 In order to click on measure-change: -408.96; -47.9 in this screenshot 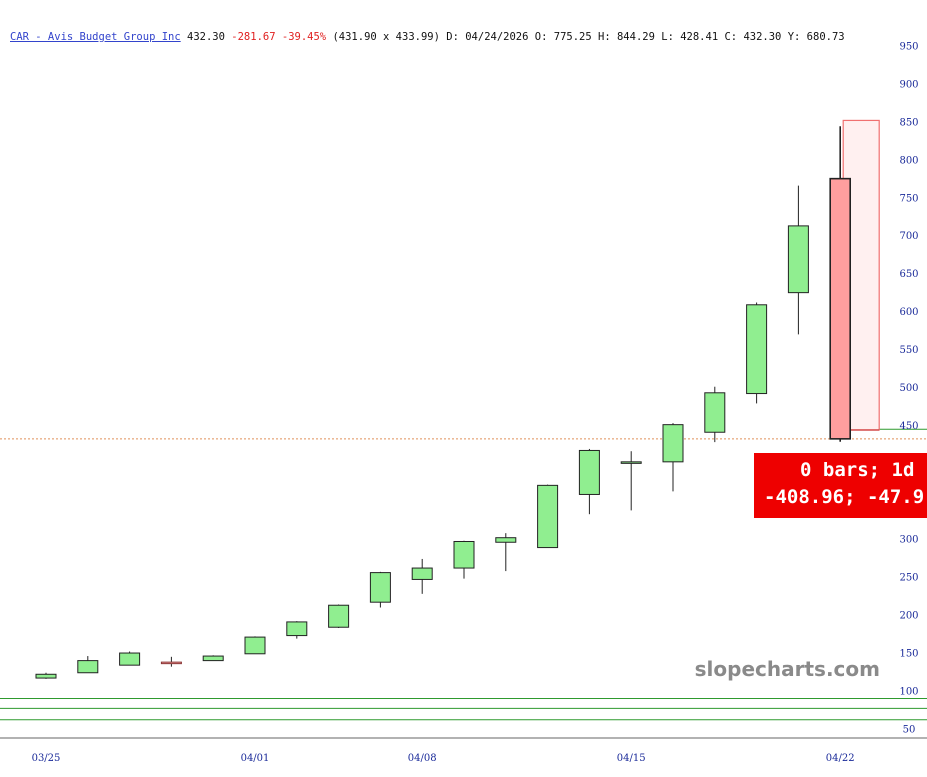, I will do `click(844, 497)`.